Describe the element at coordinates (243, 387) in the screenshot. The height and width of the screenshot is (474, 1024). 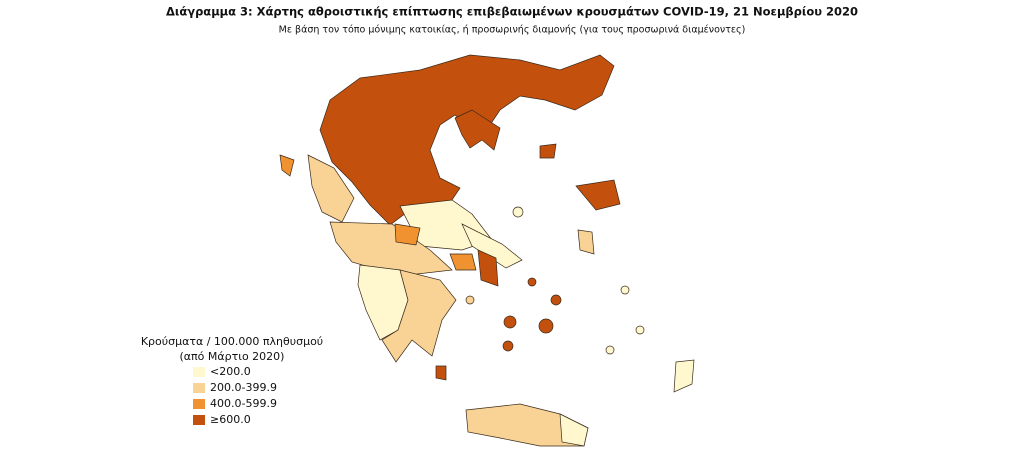
I see `legend-label: 200.0-399.9` at that location.